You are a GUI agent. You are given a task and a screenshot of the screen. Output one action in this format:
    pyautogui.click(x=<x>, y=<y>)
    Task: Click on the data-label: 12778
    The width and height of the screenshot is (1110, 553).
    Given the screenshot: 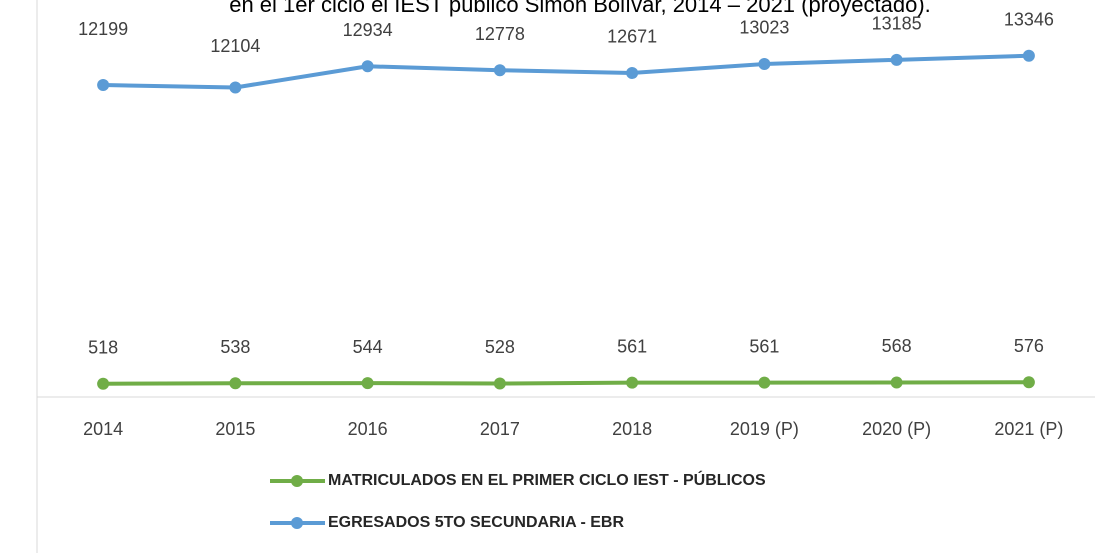 What is the action you would take?
    pyautogui.click(x=500, y=34)
    